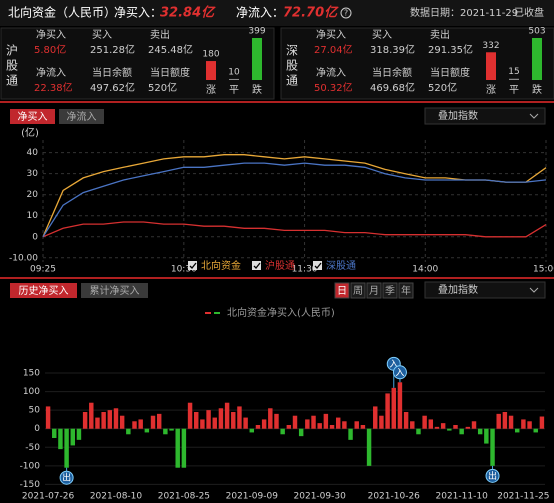 This screenshot has width=554, height=503. I want to click on tab-label: 净流入, so click(82, 116).